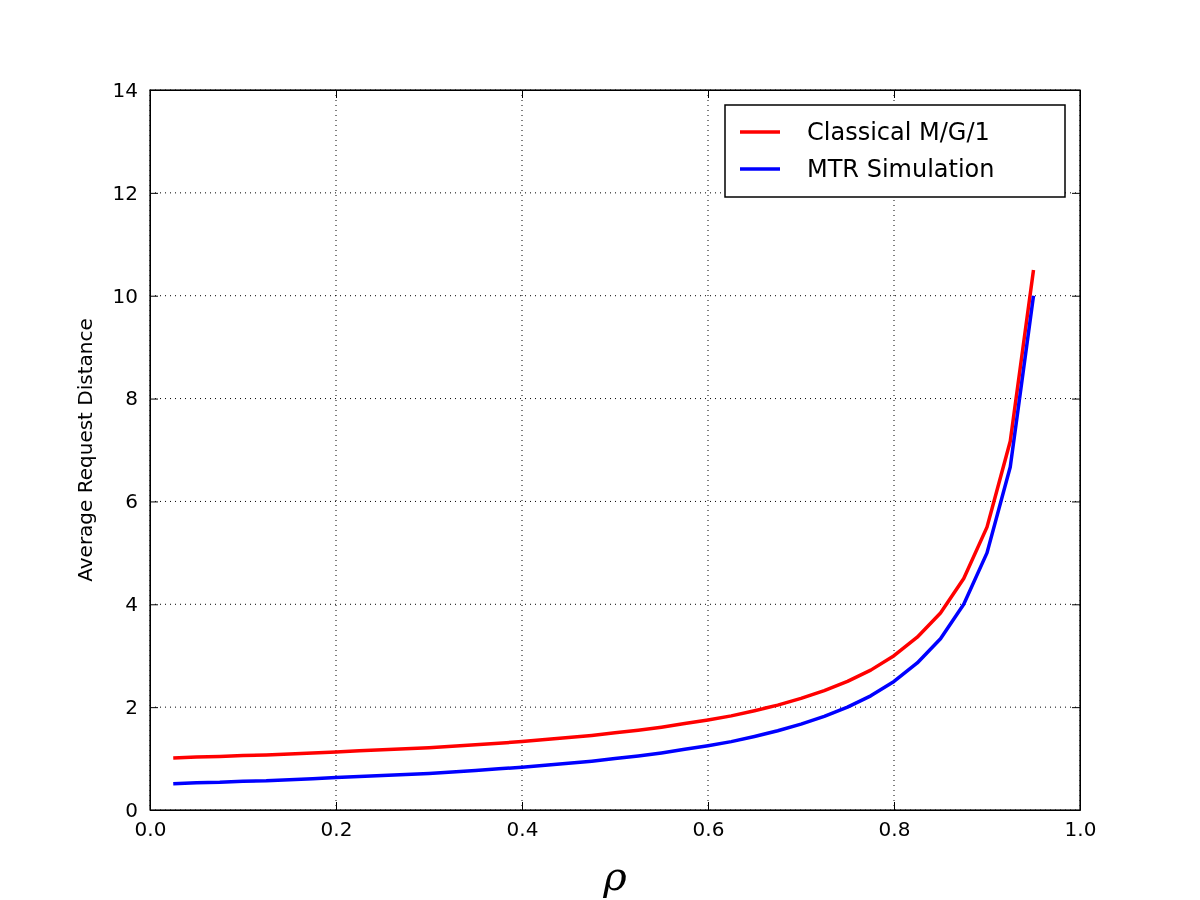 The image size is (1200, 900). What do you see at coordinates (894, 829) in the screenshot?
I see `x-tick-label: 0.8` at bounding box center [894, 829].